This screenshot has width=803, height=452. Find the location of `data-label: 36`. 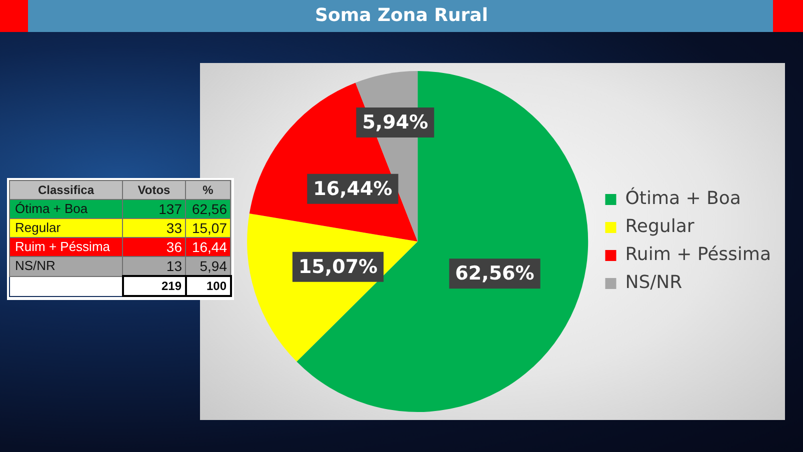

data-label: 36 is located at coordinates (154, 247).